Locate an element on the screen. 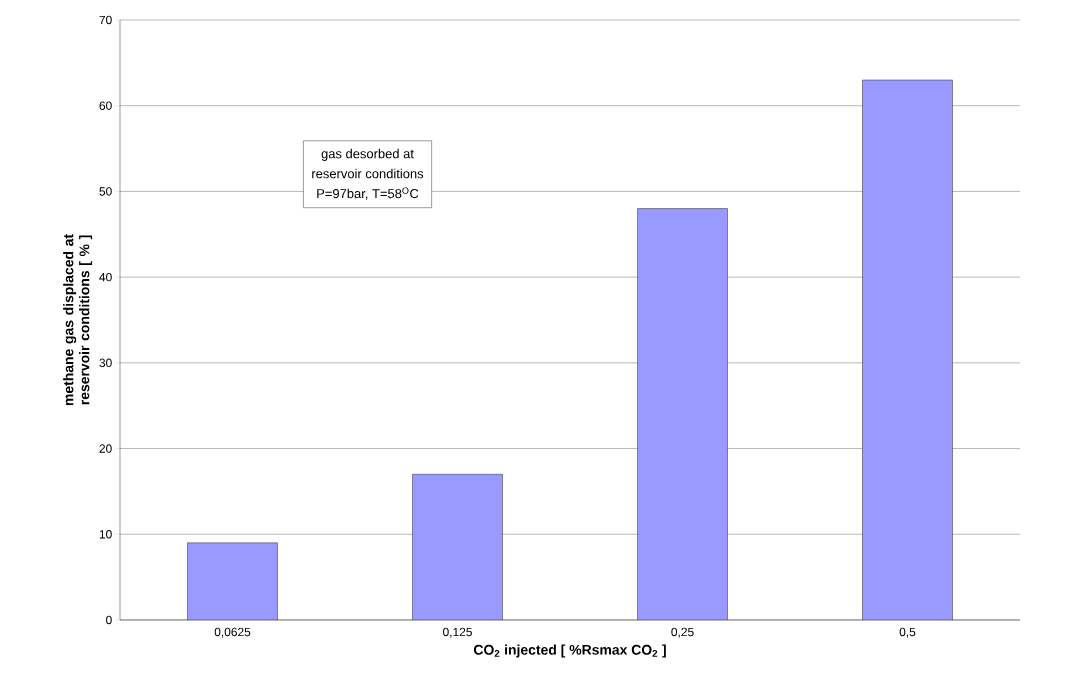  x-axis-title: CO$_{2}$ injected [ %Rsmax CO$_{2}$ ] is located at coordinates (569, 651).